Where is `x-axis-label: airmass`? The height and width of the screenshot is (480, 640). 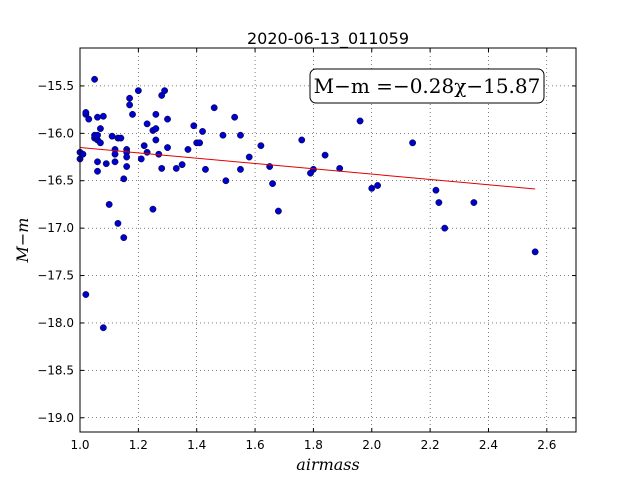 x-axis-label: airmass is located at coordinates (327, 464).